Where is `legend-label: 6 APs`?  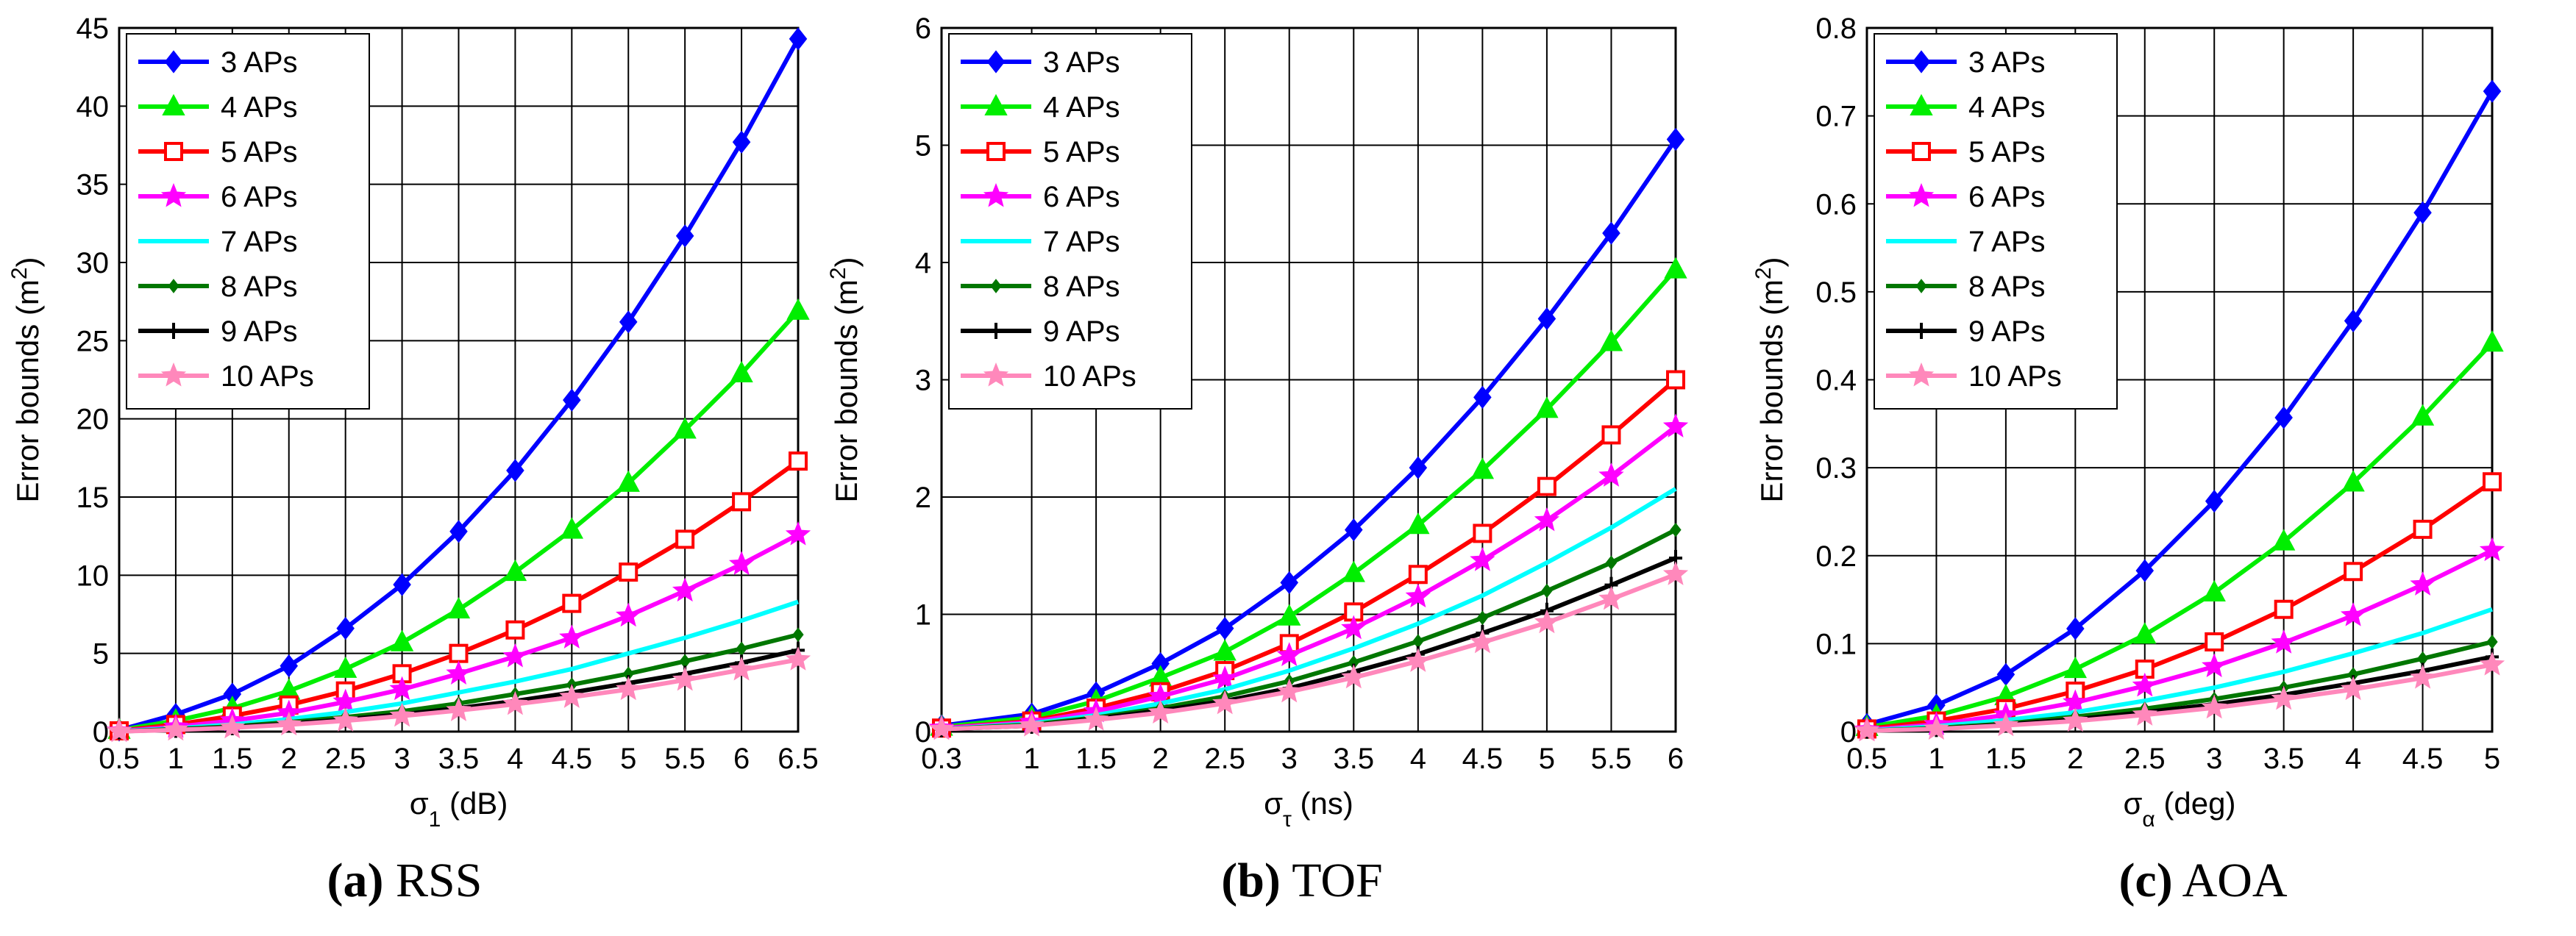 legend-label: 6 APs is located at coordinates (1081, 197).